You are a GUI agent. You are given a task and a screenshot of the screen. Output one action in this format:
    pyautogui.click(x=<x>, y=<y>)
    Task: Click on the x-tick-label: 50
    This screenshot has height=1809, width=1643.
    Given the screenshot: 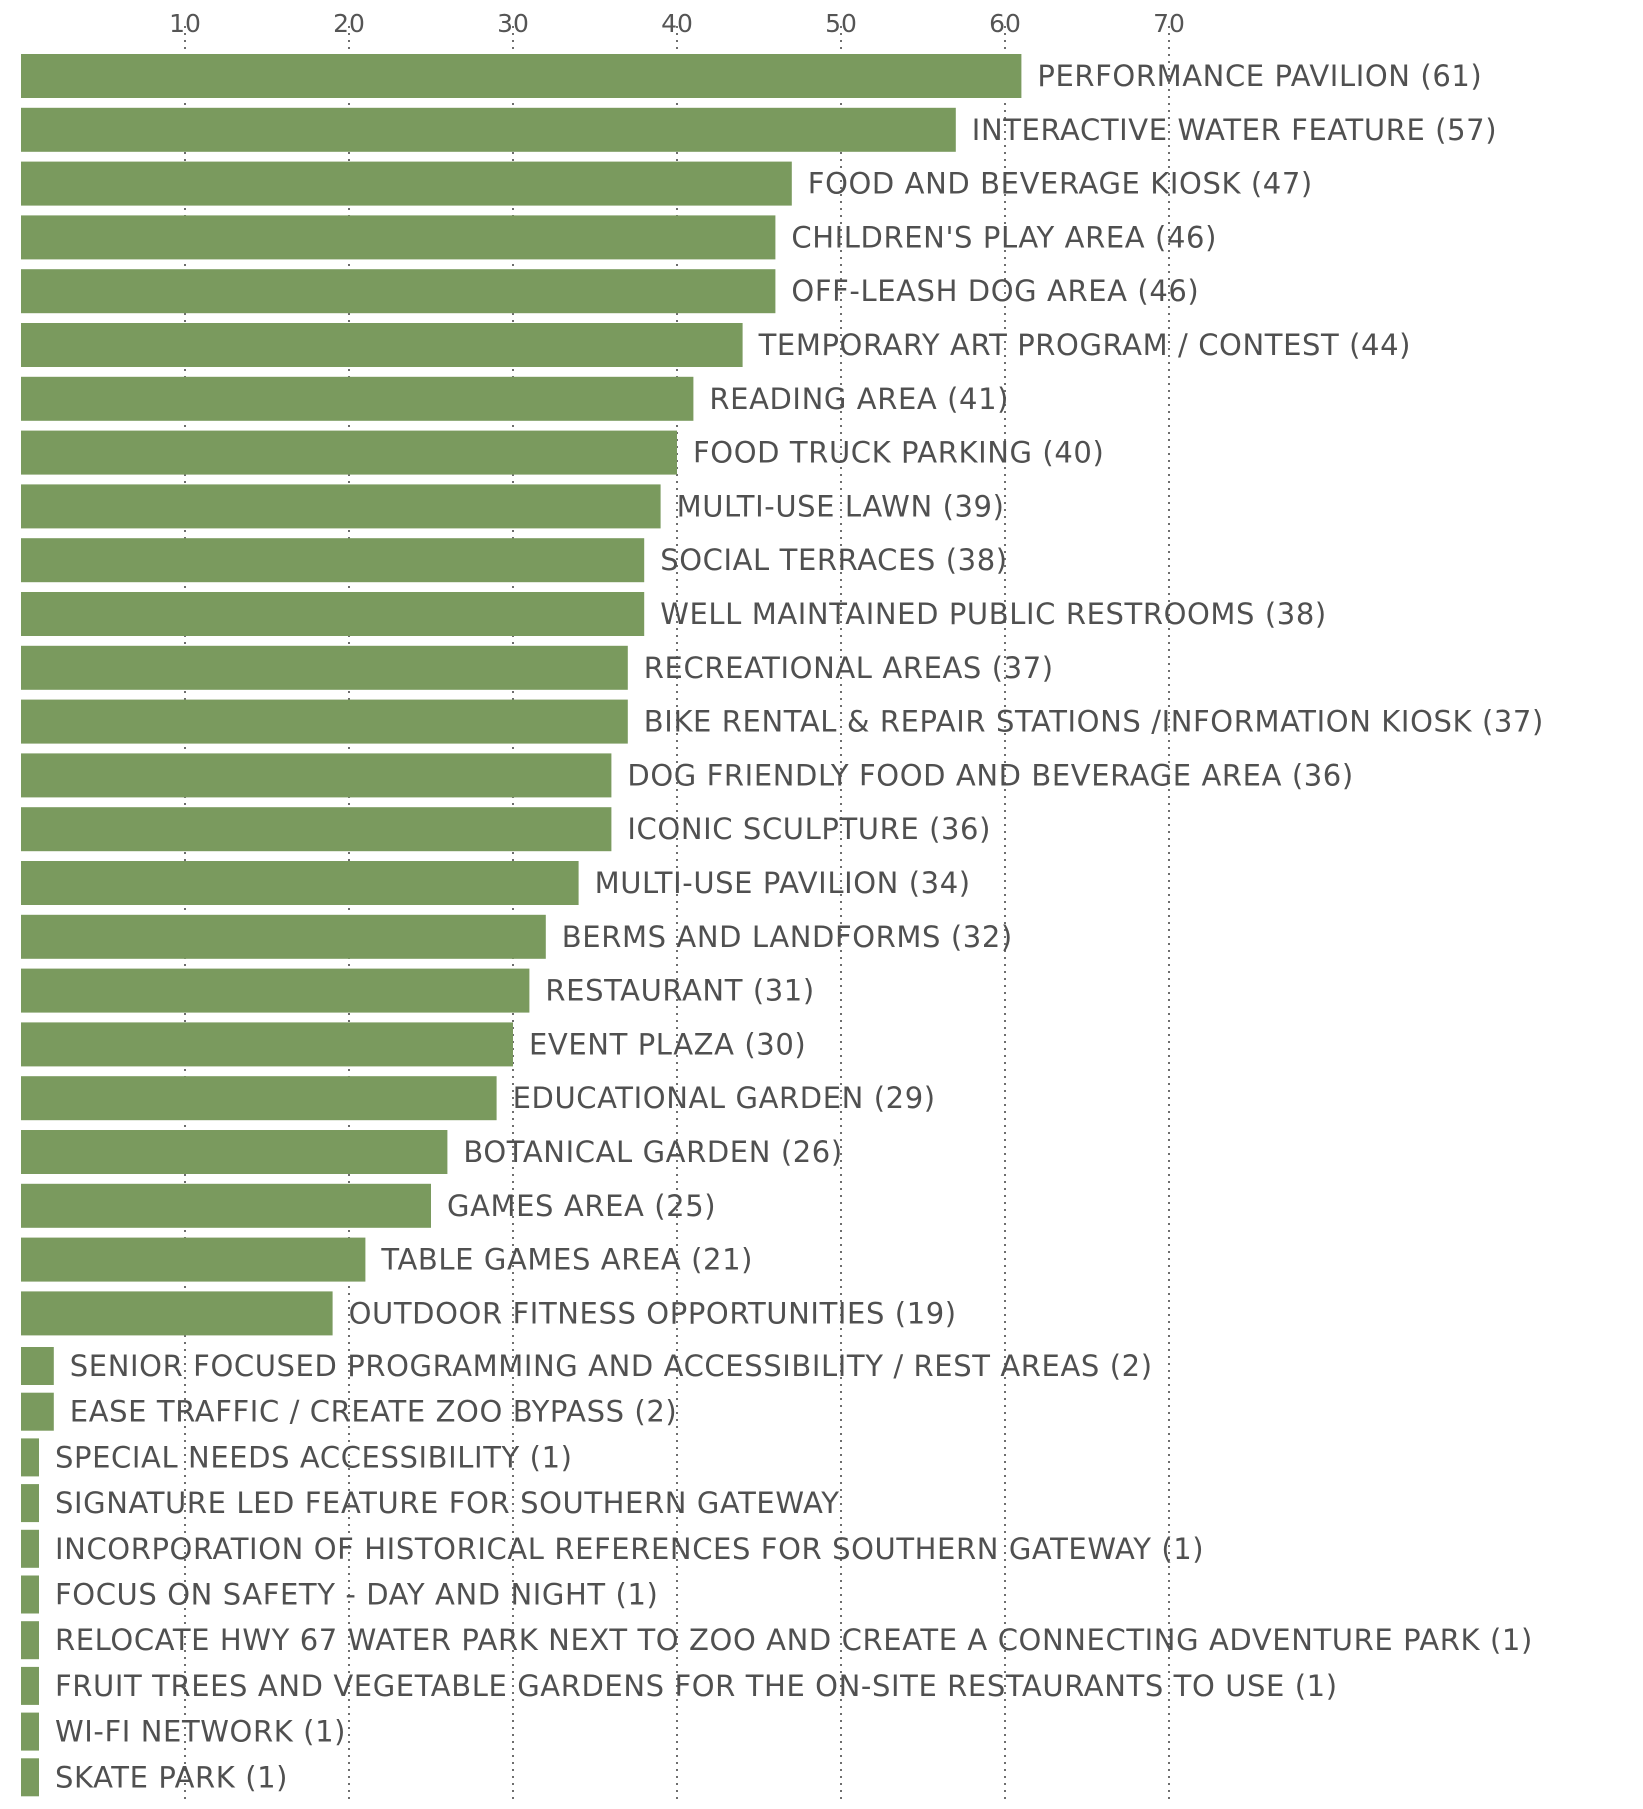 What is the action you would take?
    pyautogui.click(x=841, y=23)
    